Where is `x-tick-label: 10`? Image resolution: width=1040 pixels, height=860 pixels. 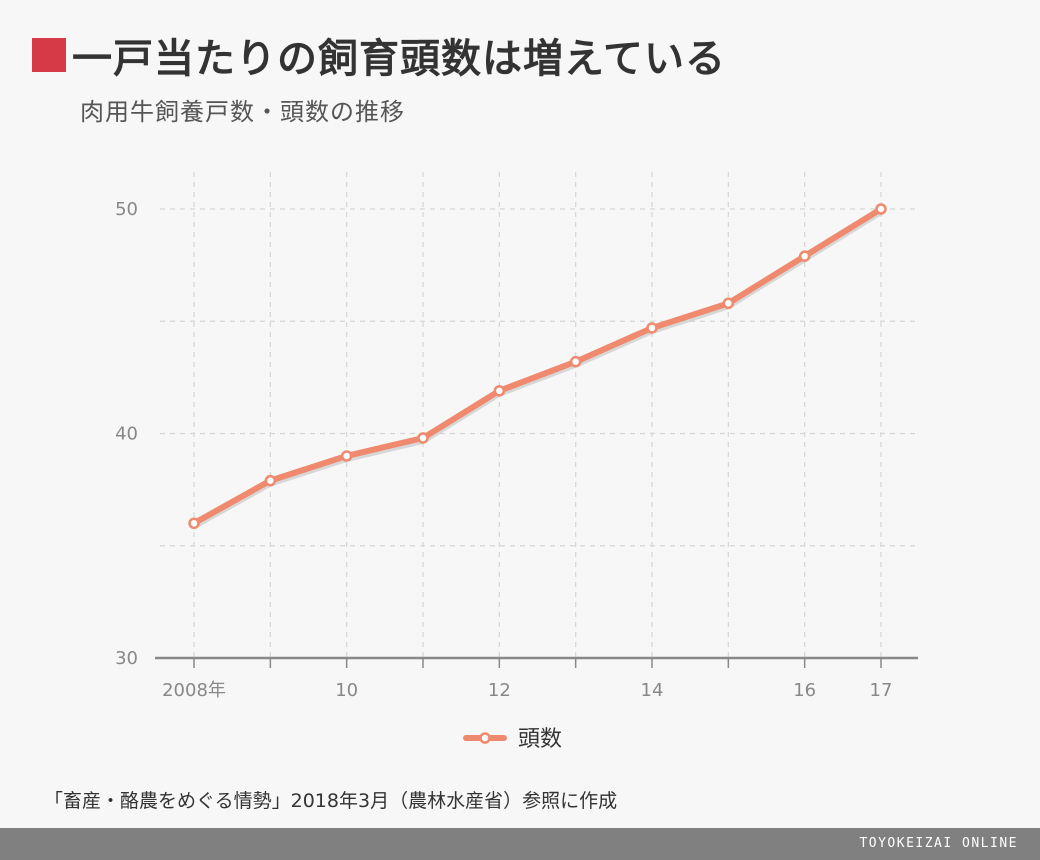 x-tick-label: 10 is located at coordinates (346, 690).